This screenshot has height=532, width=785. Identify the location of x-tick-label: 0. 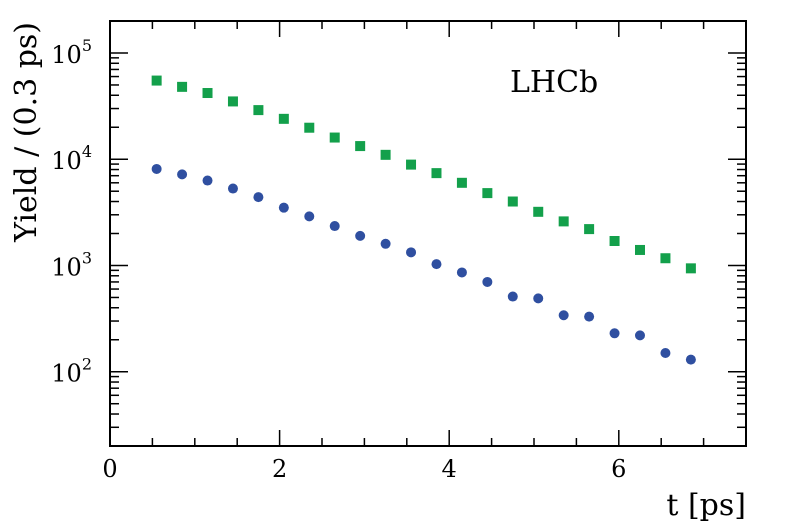
(109, 469).